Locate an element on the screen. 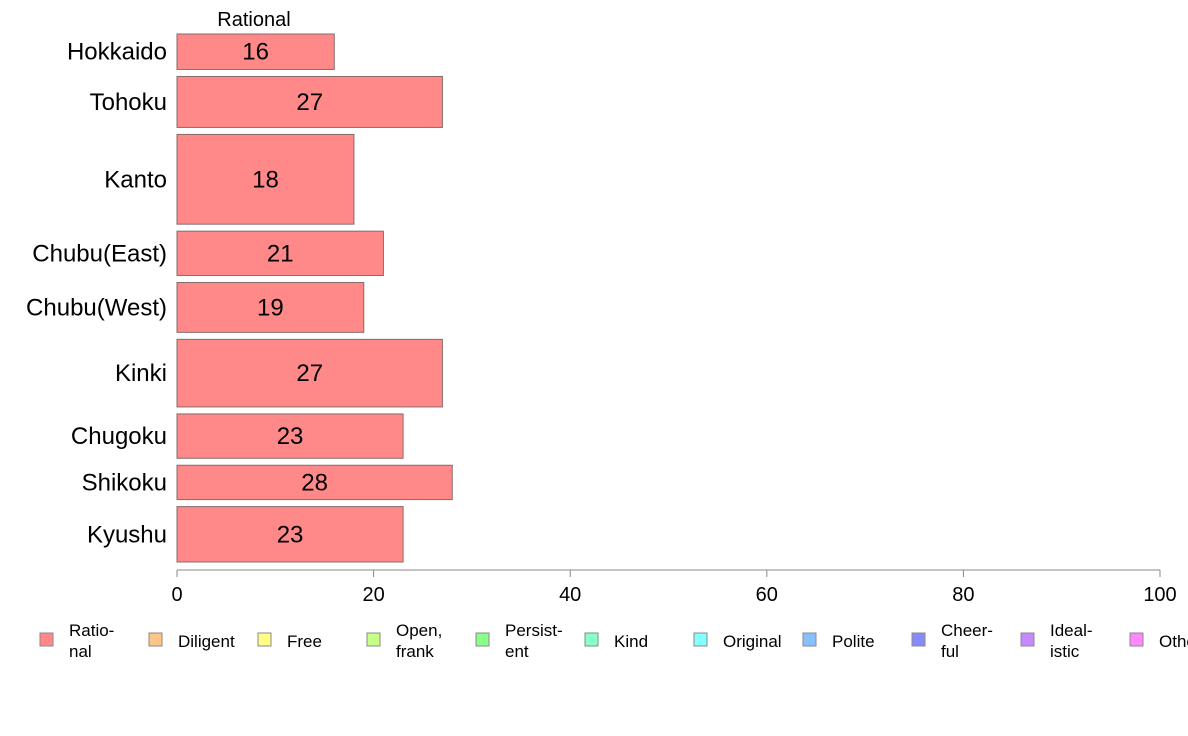 The image size is (1188, 736). x-tick-label: 100 is located at coordinates (1159, 595).